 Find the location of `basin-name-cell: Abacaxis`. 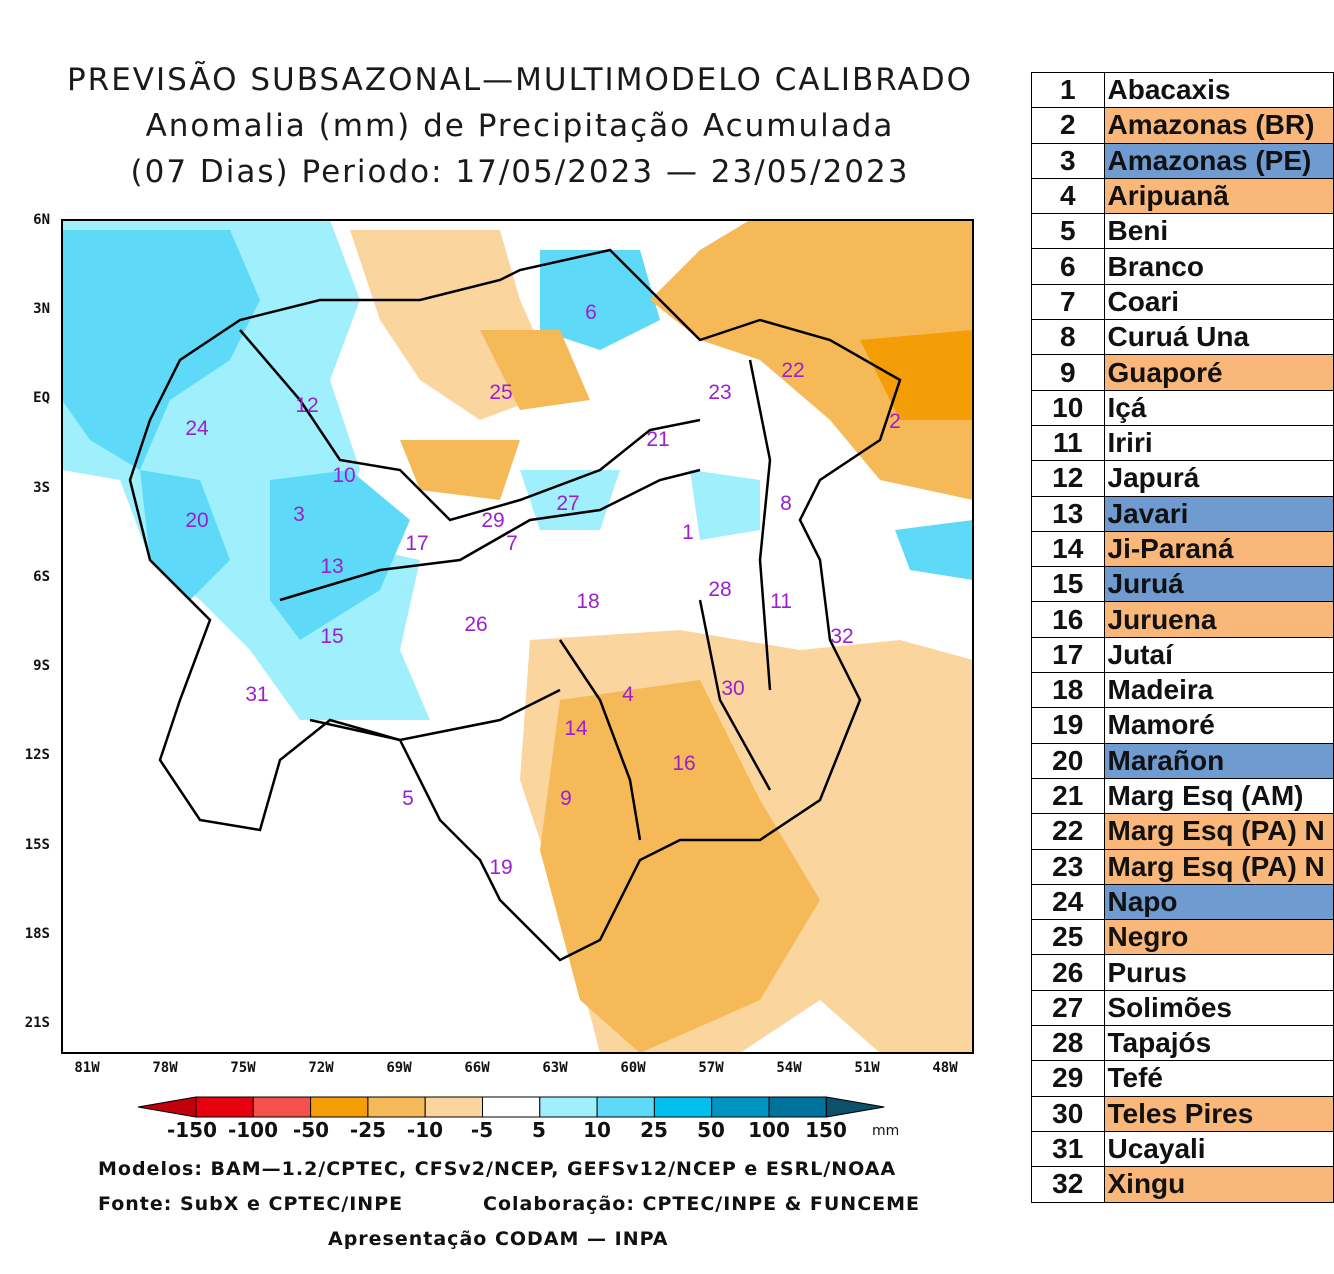

basin-name-cell: Abacaxis is located at coordinates (1218, 90).